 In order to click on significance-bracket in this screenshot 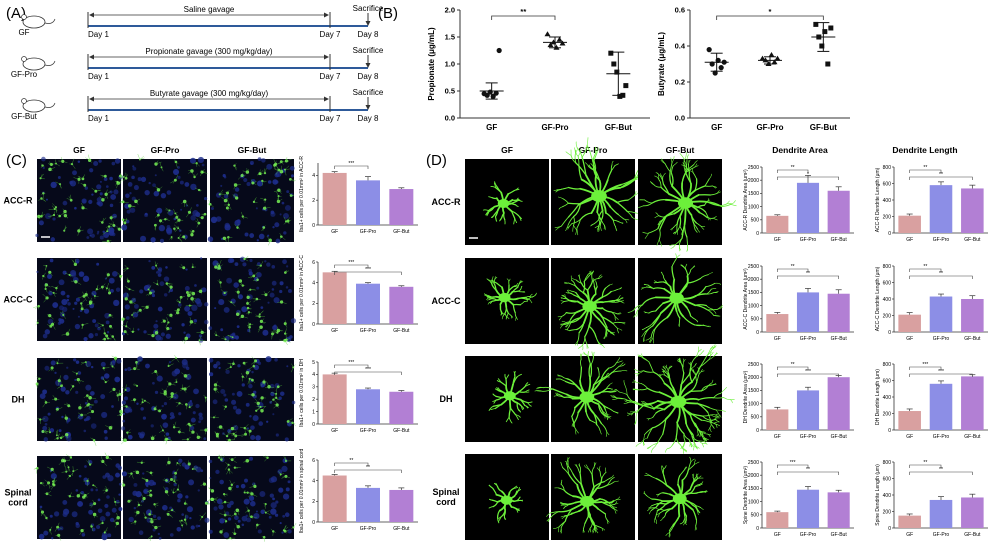, I will do `click(808, 178)`.